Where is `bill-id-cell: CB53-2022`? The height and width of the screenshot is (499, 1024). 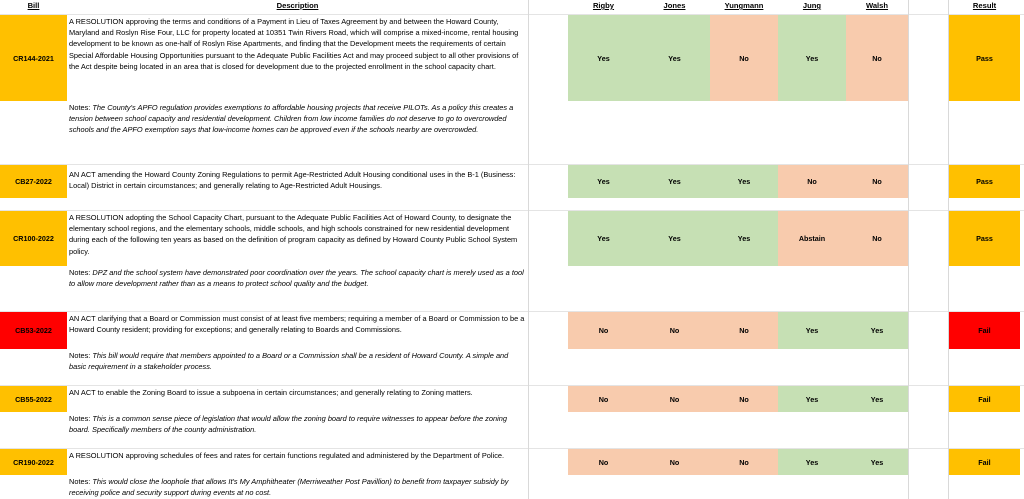
bill-id-cell: CB53-2022 is located at coordinates (33, 330).